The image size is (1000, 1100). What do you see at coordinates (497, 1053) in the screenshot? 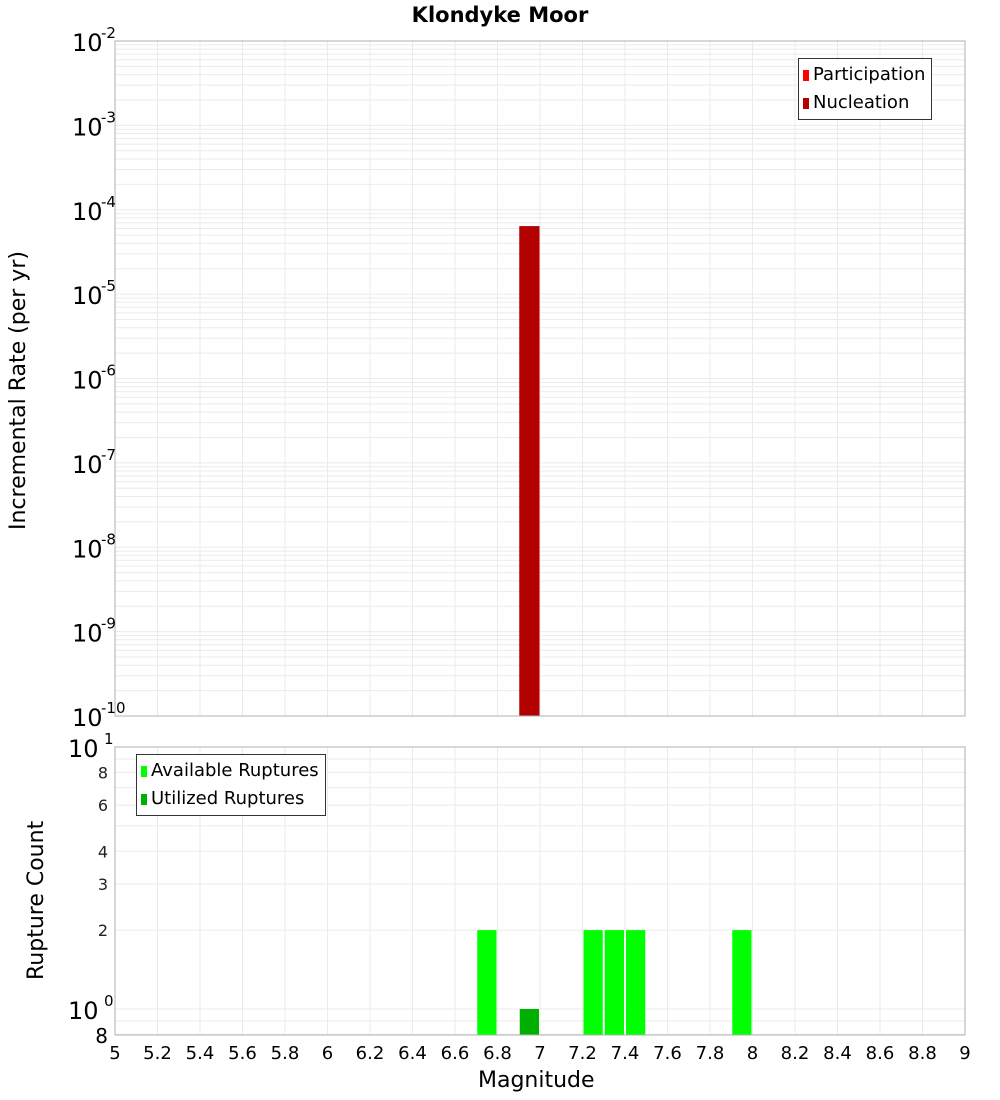
I see `svg-text: 6.8` at bounding box center [497, 1053].